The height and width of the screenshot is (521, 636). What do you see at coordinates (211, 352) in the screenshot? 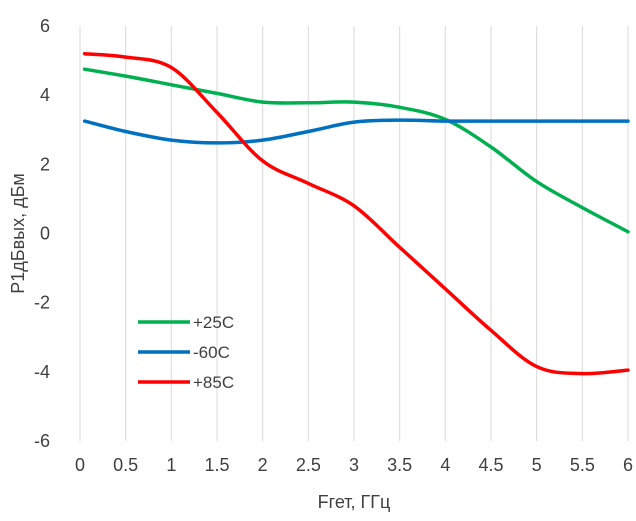
I see `legend-label: -60C` at bounding box center [211, 352].